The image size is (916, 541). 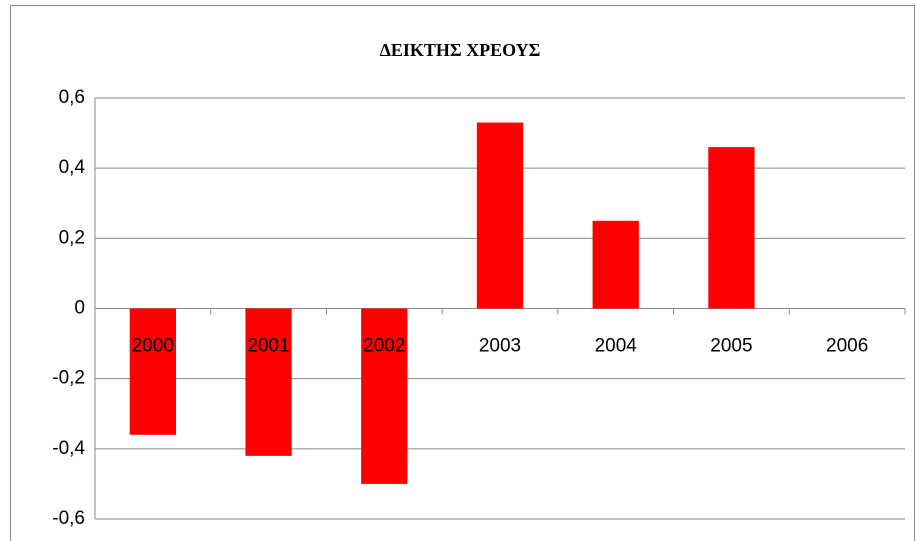 I want to click on x-tick-label: 2003, so click(x=500, y=346).